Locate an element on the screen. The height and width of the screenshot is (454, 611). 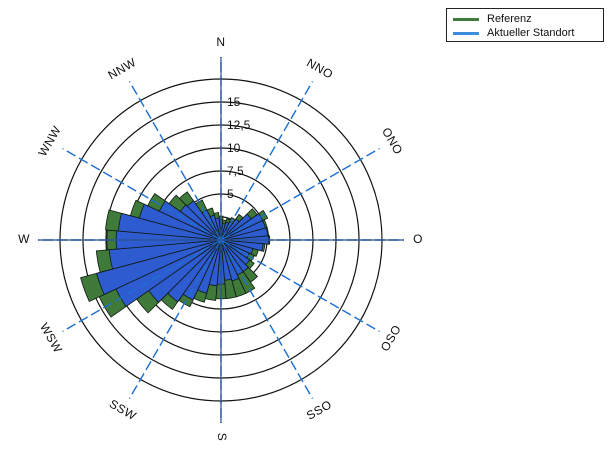
legend-item-referenz: Referenz is located at coordinates (492, 19).